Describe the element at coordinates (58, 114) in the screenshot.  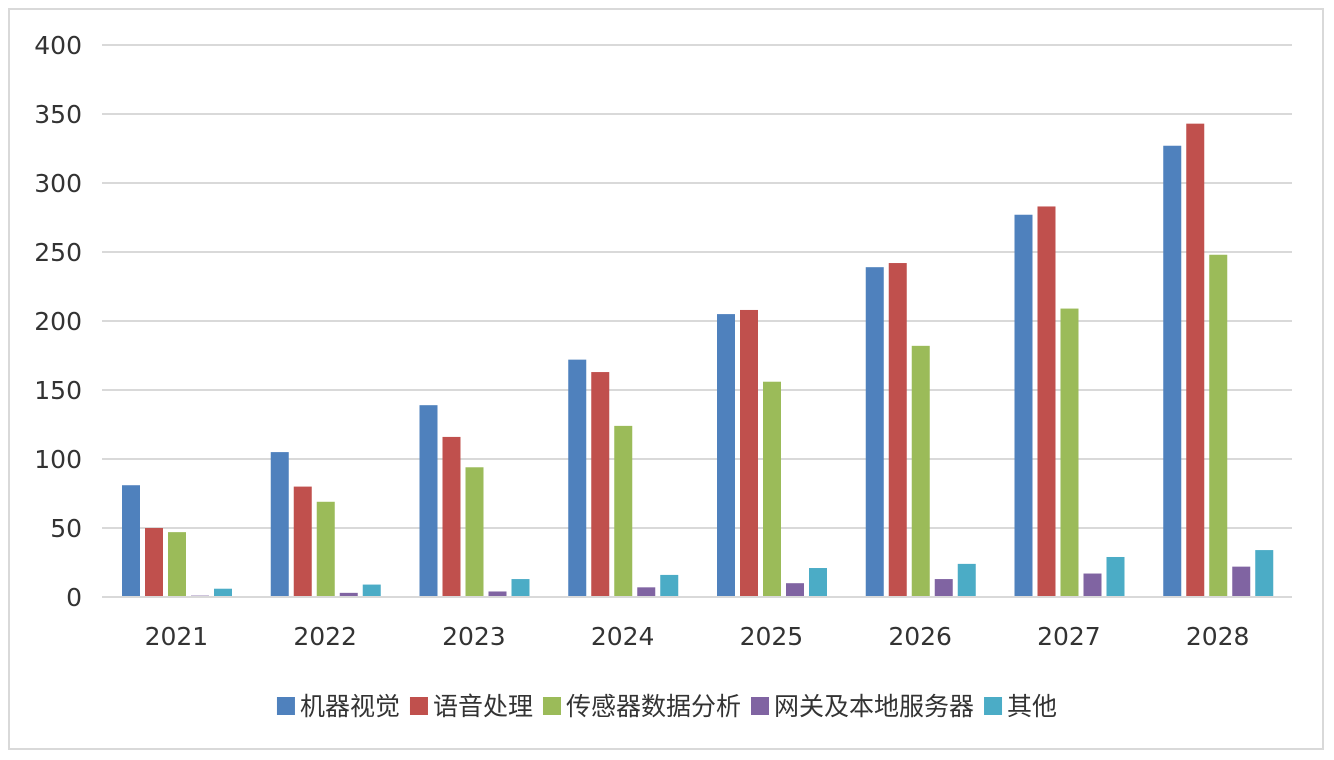
I see `y-tick-label: 350` at that location.